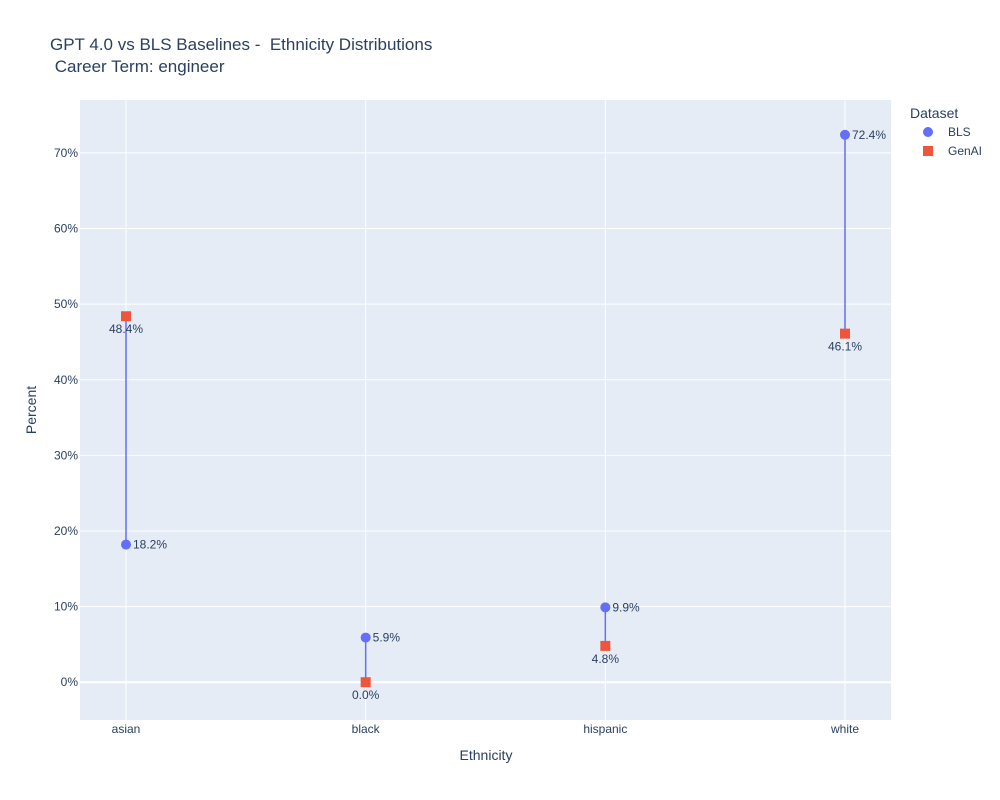 This screenshot has width=1000, height=800. I want to click on x-tick-label: hispanic, so click(605, 729).